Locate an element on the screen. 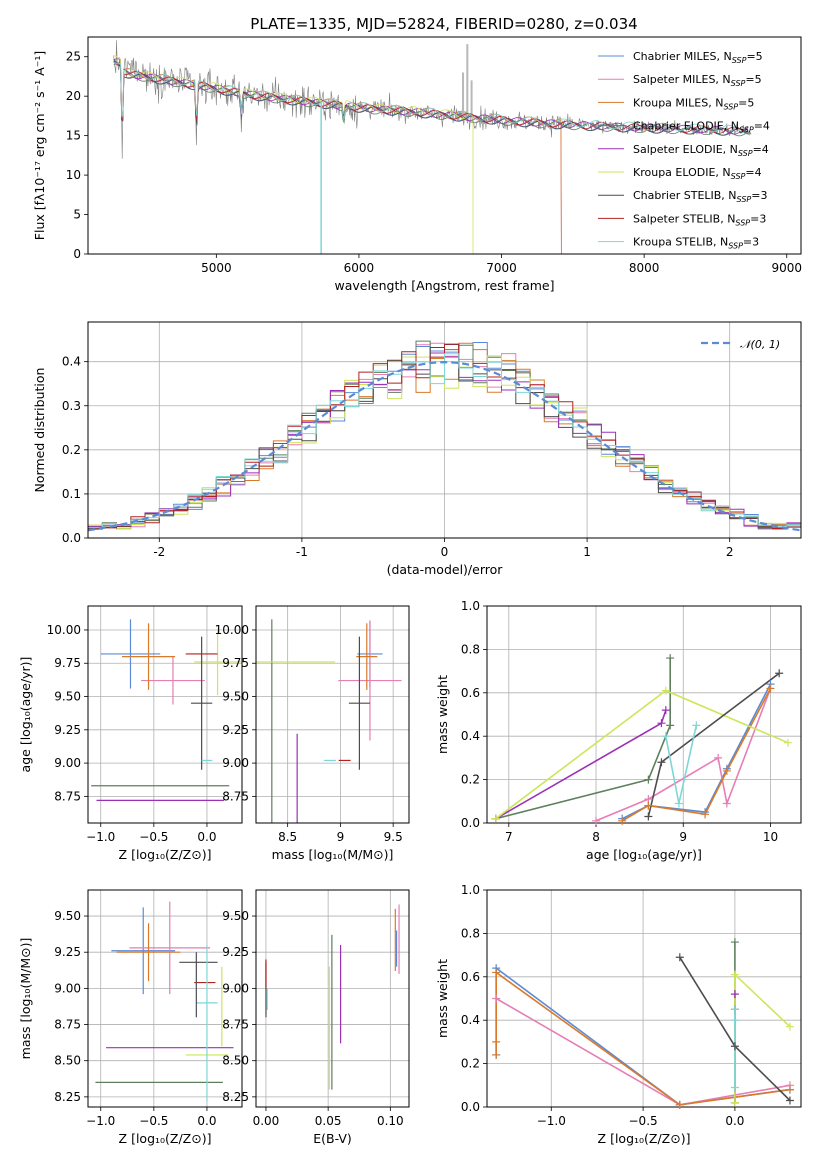 This screenshot has width=819, height=1170. age_vs_mass-ytick-label: 9.00 is located at coordinates (235, 763).